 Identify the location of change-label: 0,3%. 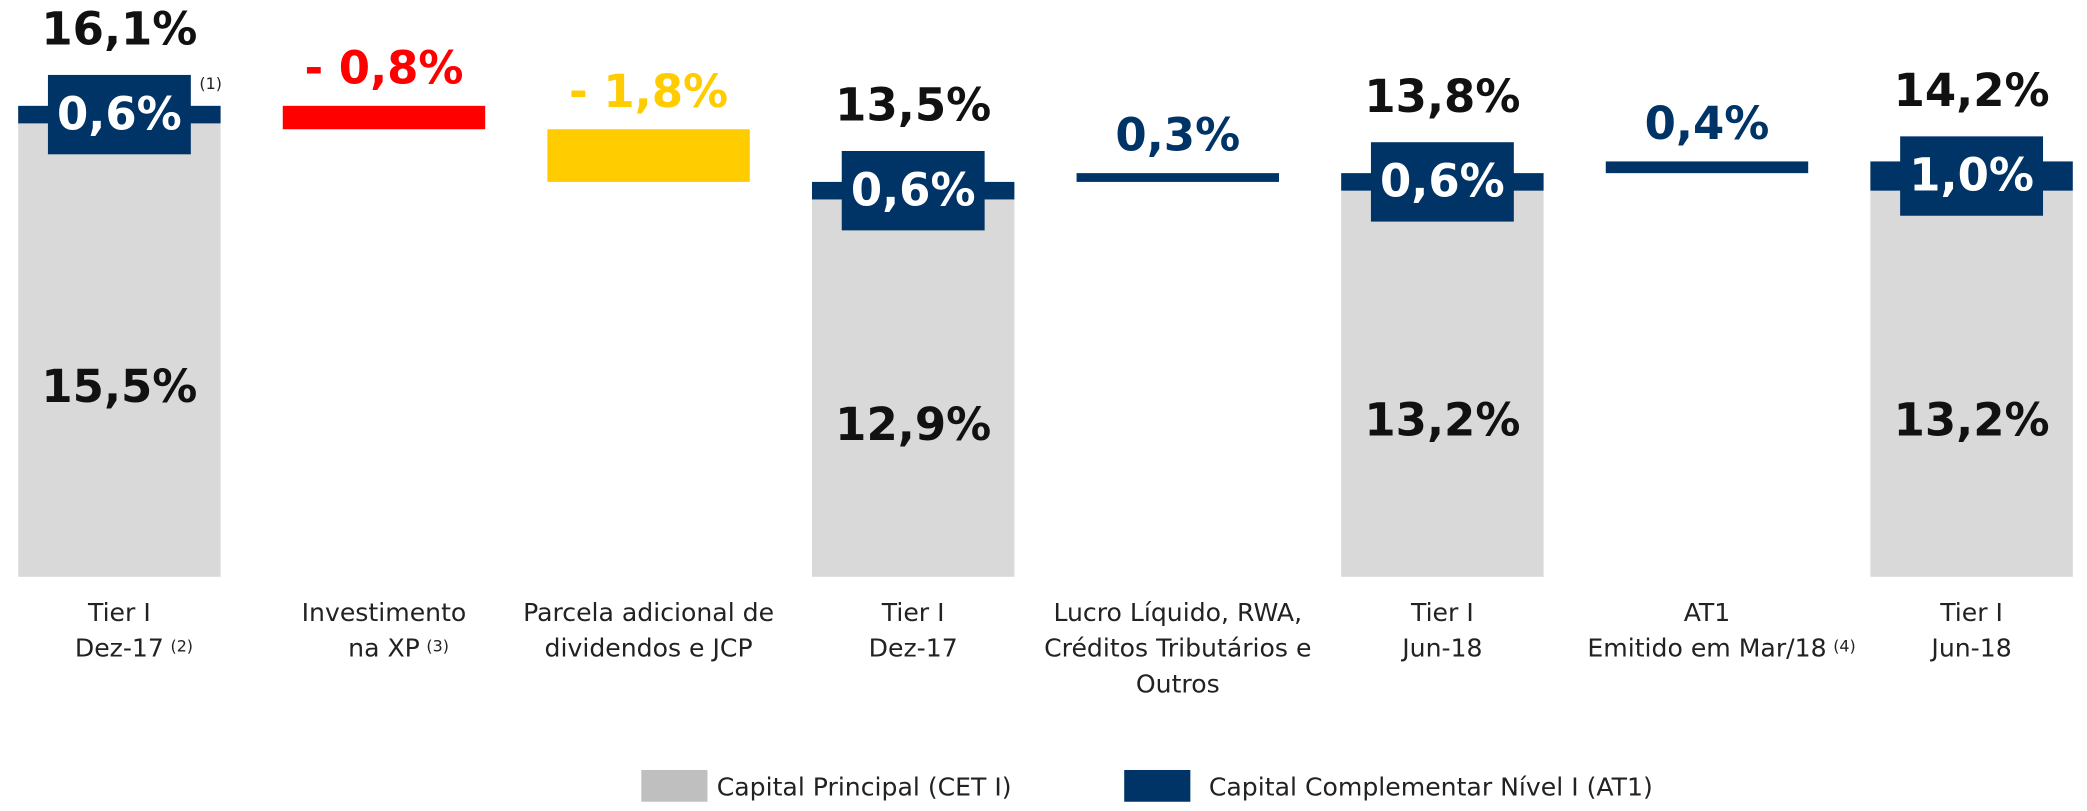
(1177, 135).